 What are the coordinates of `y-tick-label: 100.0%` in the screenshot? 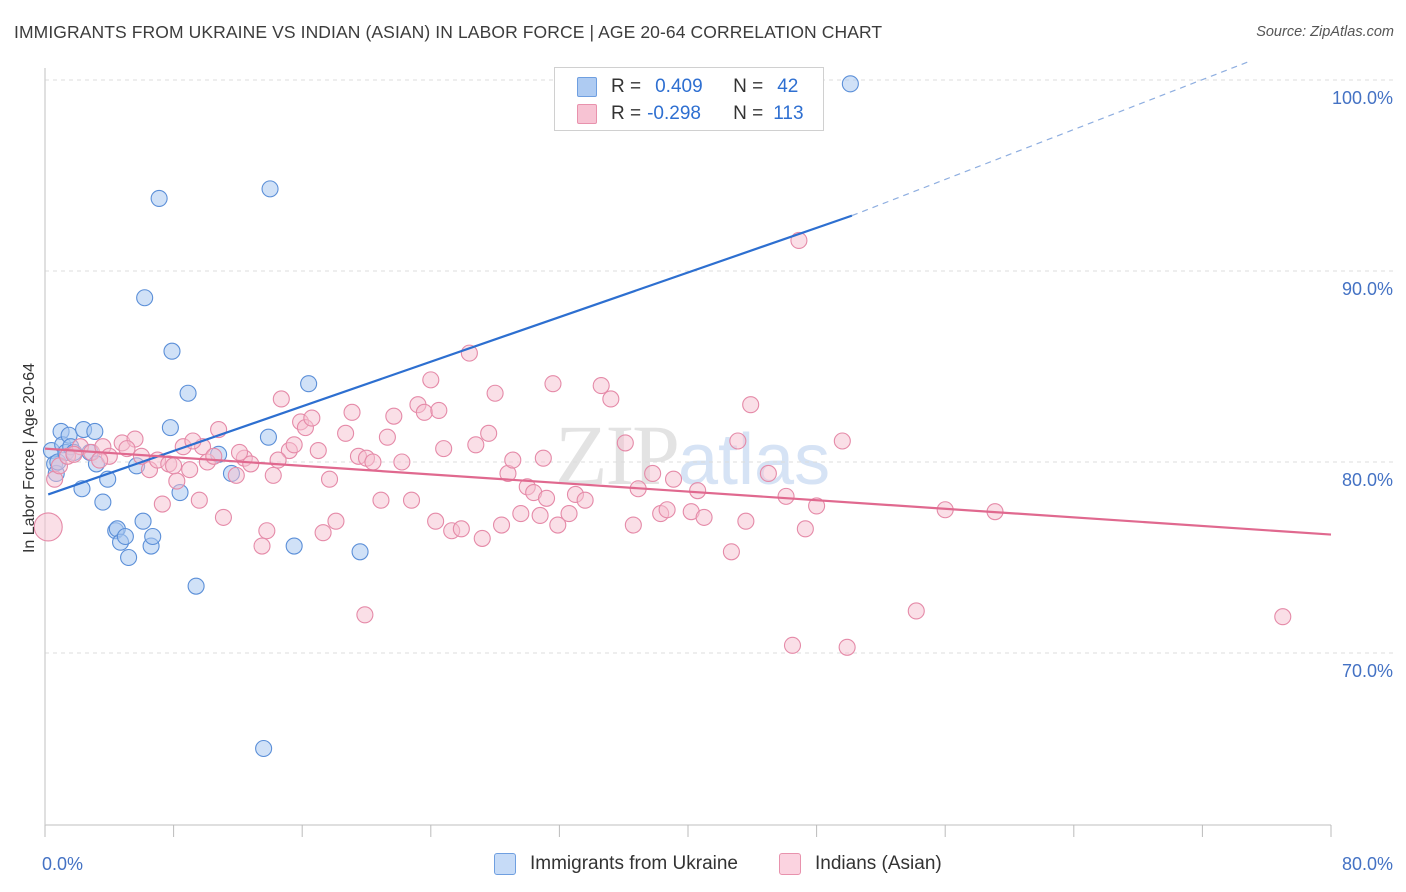 It's located at (1362, 98).